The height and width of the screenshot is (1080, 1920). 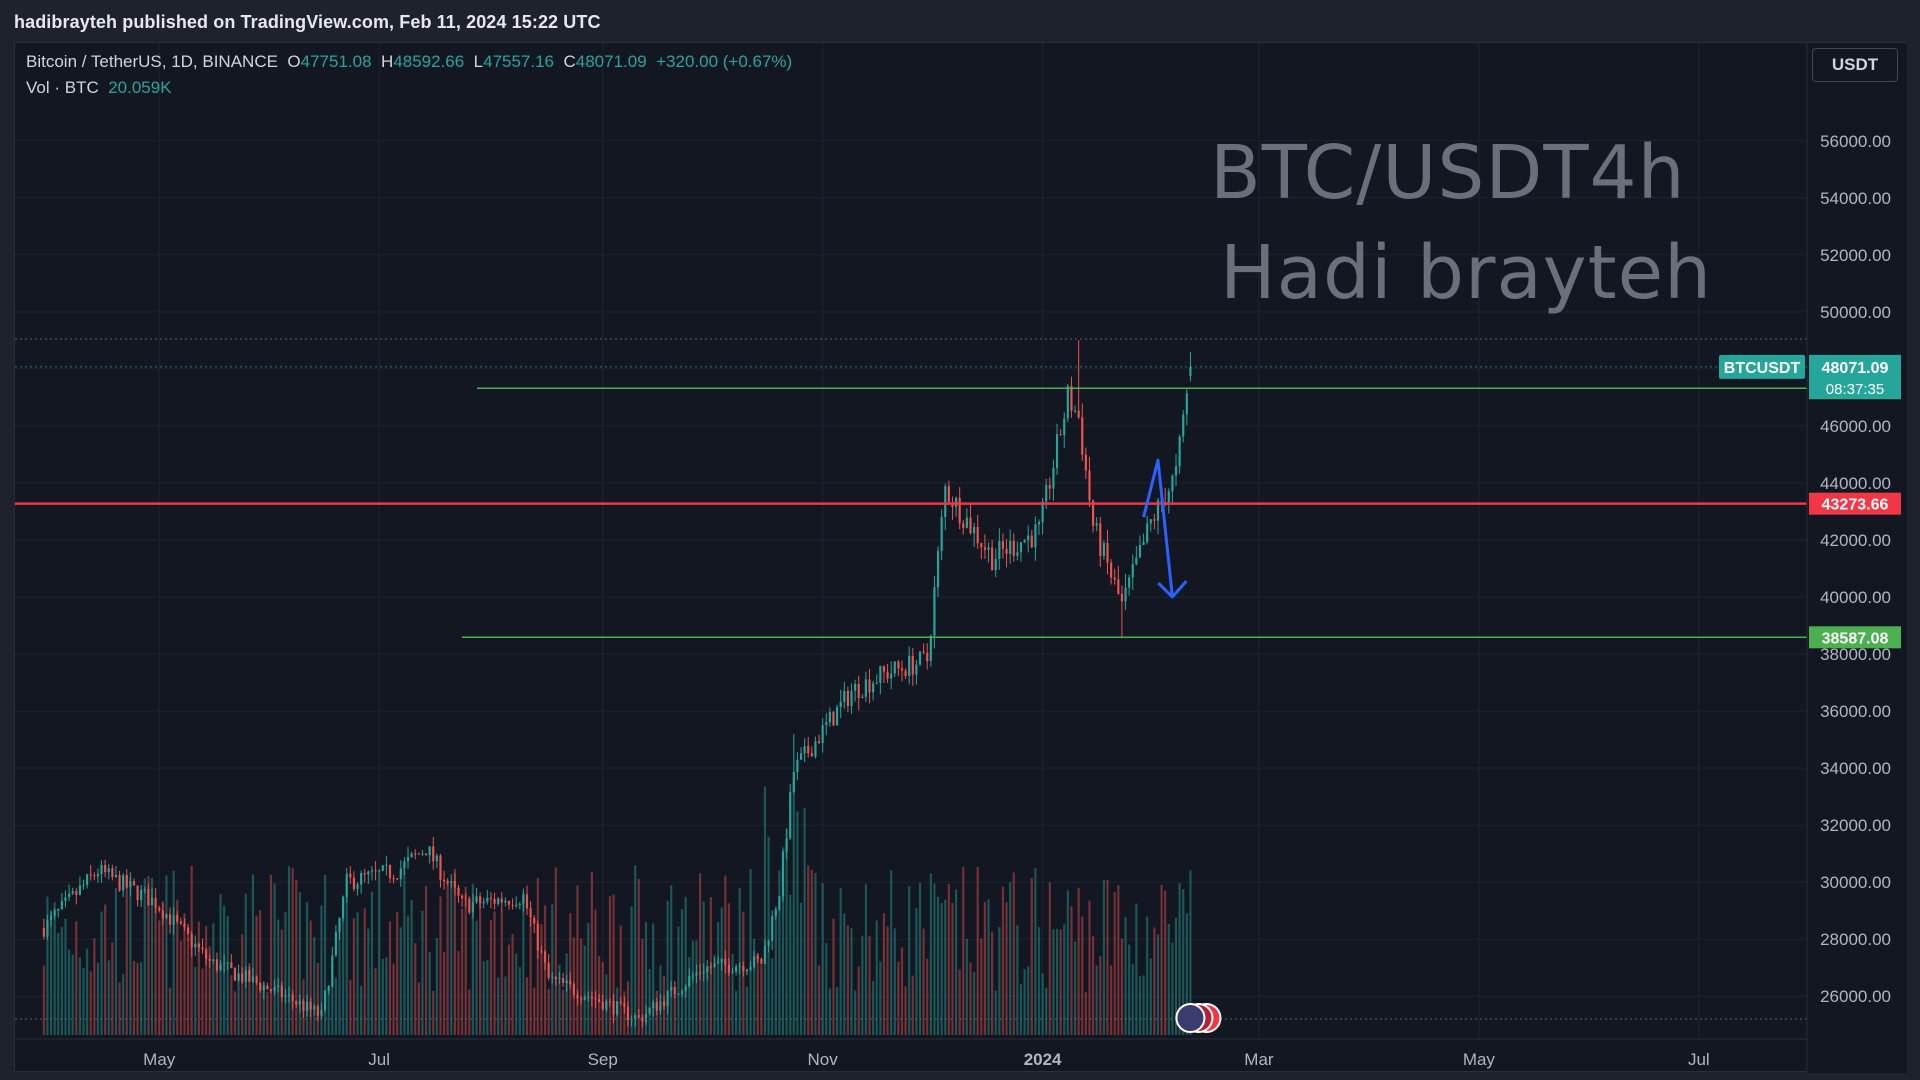 I want to click on y-tick-label: 40000.00, so click(x=1855, y=597).